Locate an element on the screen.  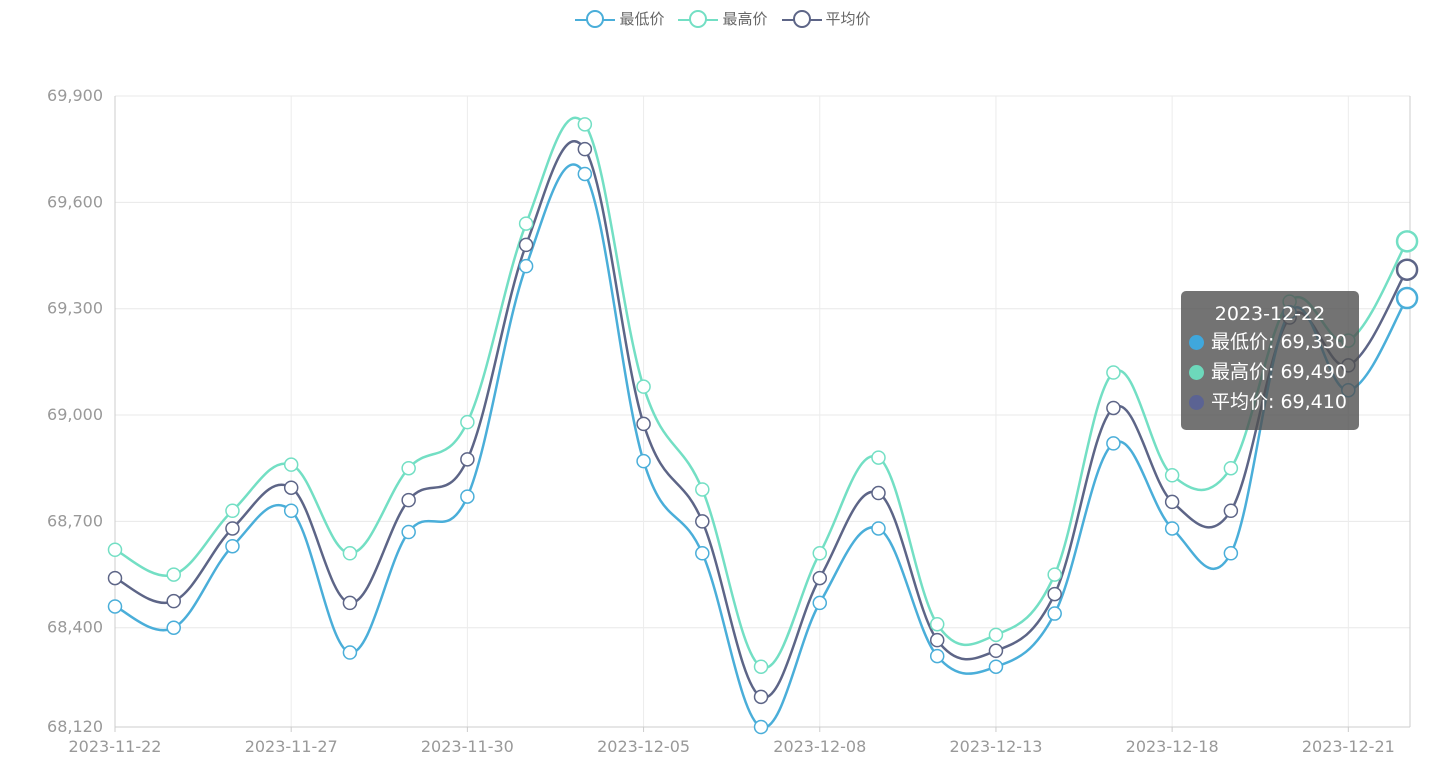
legend-item-min: 最低价 is located at coordinates (619, 18).